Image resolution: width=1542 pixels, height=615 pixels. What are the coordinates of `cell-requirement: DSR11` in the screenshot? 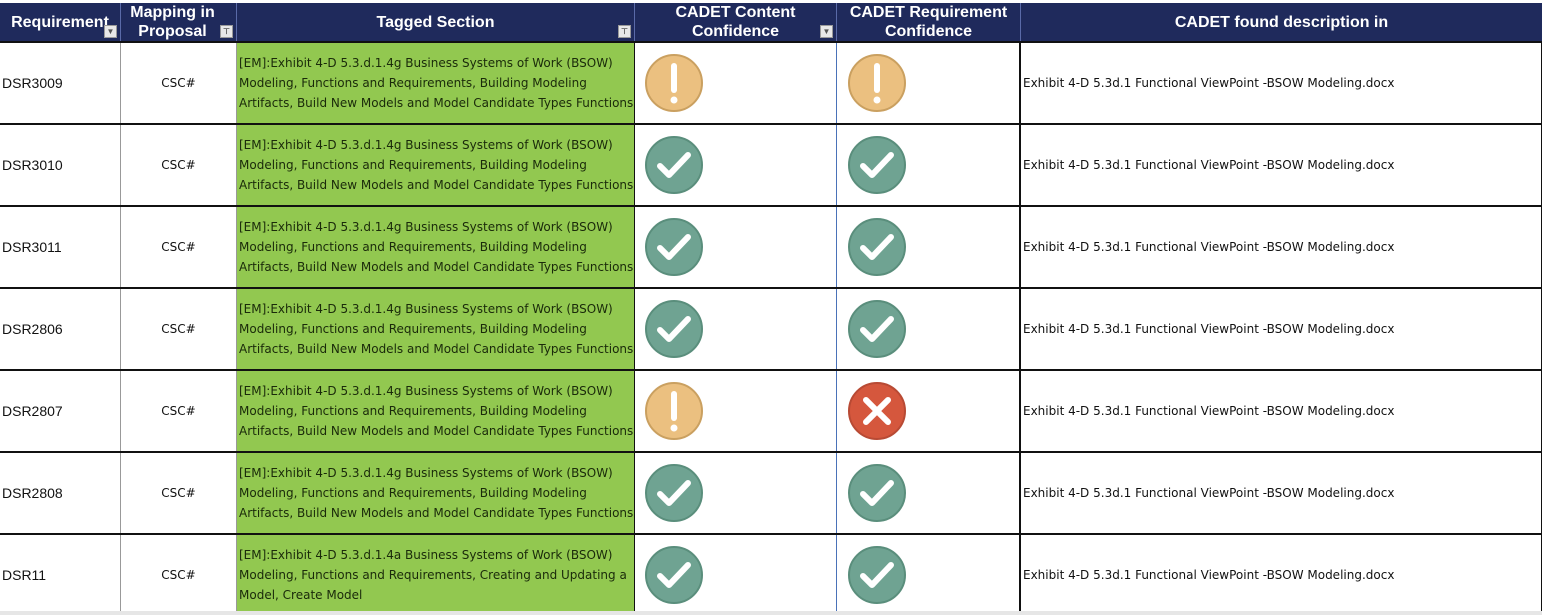 It's located at (60, 575).